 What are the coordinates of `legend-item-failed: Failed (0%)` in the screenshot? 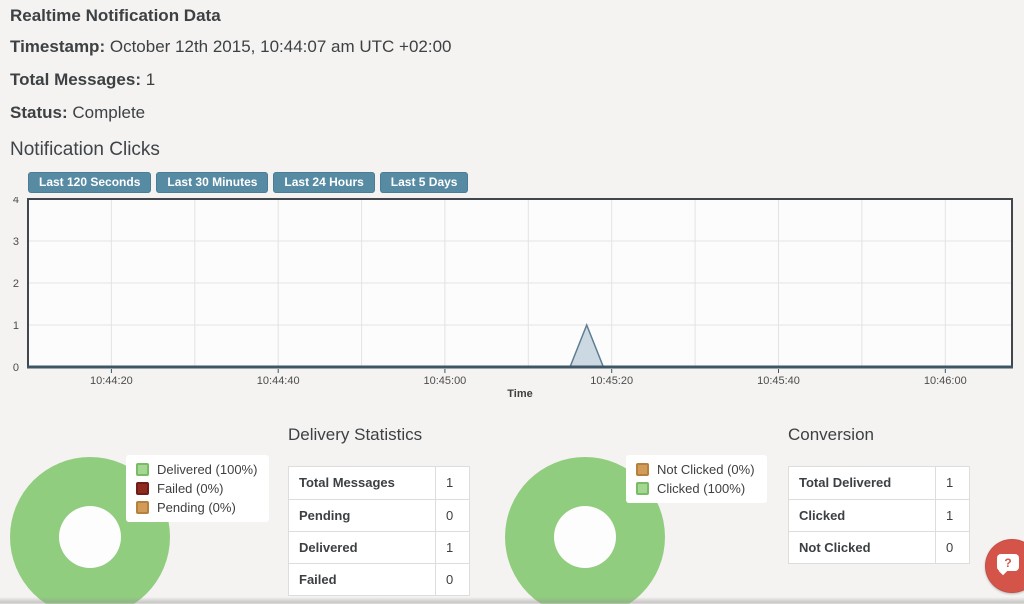 It's located at (196, 488).